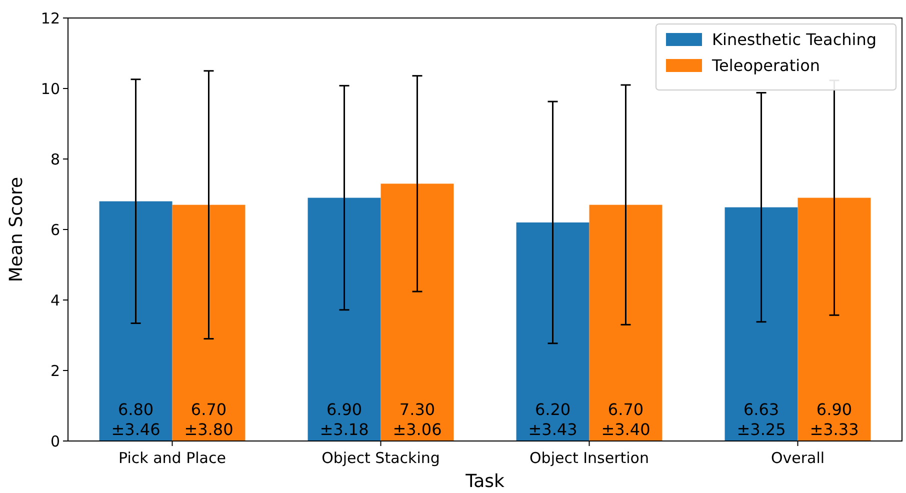 This screenshot has width=906, height=493. What do you see at coordinates (417, 419) in the screenshot?
I see `data-label: 7.30 ±3.06` at bounding box center [417, 419].